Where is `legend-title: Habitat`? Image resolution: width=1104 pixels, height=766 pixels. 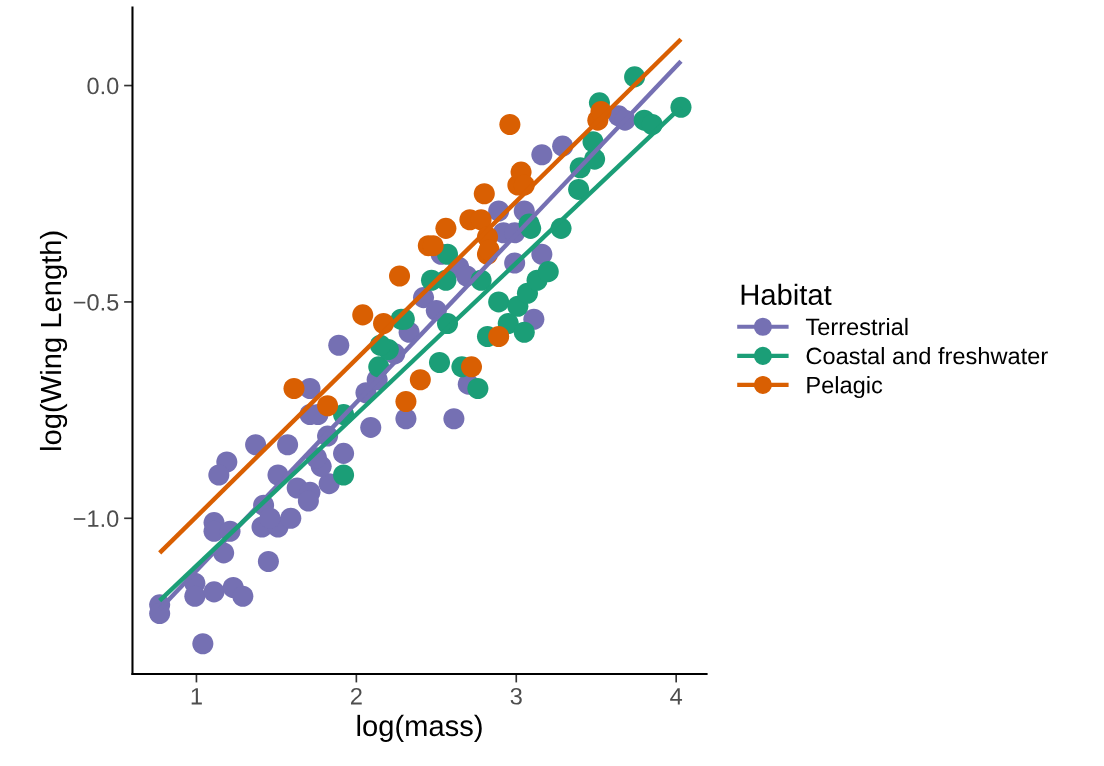 legend-title: Habitat is located at coordinates (786, 294).